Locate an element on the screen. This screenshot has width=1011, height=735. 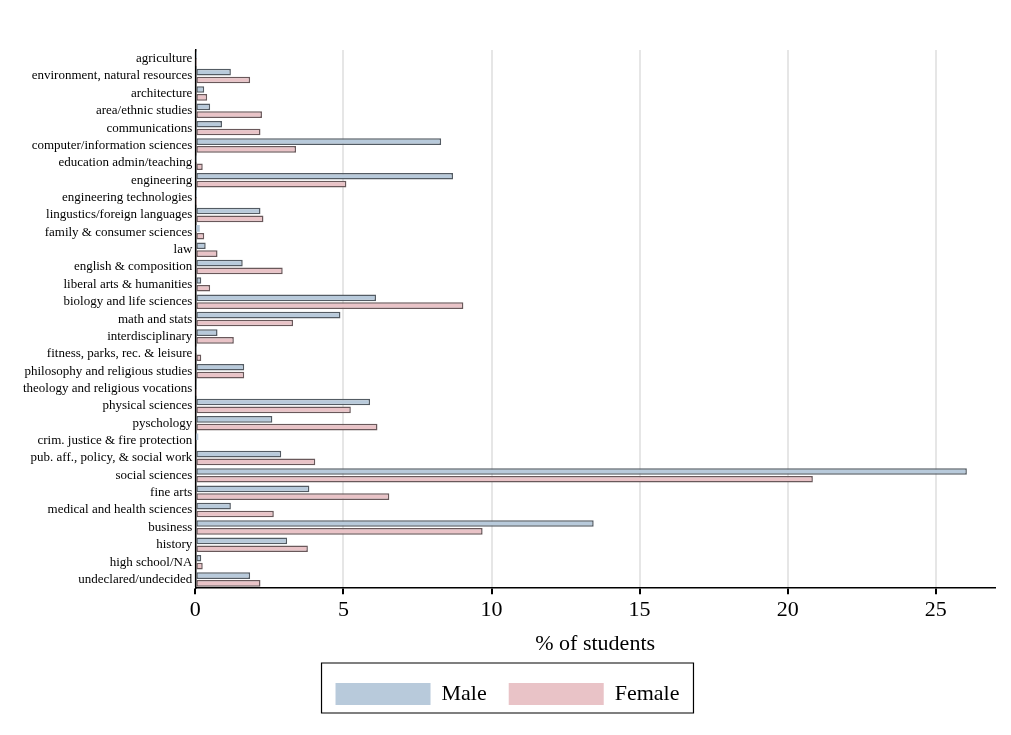
y-tick-label: math and stats is located at coordinates (155, 318).